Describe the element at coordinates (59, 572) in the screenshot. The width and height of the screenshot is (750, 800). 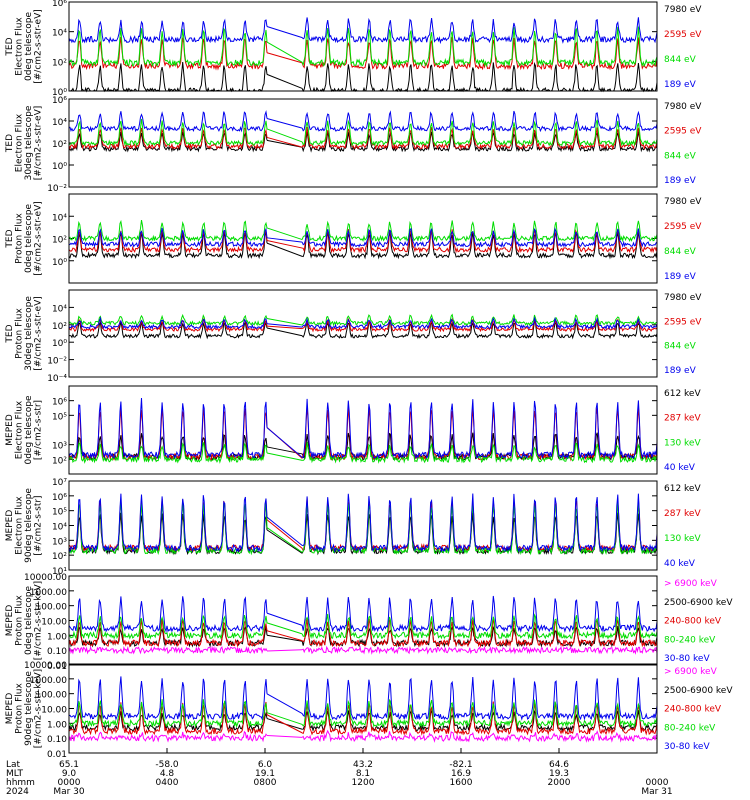
I see `y-tick-label: 10¹` at that location.